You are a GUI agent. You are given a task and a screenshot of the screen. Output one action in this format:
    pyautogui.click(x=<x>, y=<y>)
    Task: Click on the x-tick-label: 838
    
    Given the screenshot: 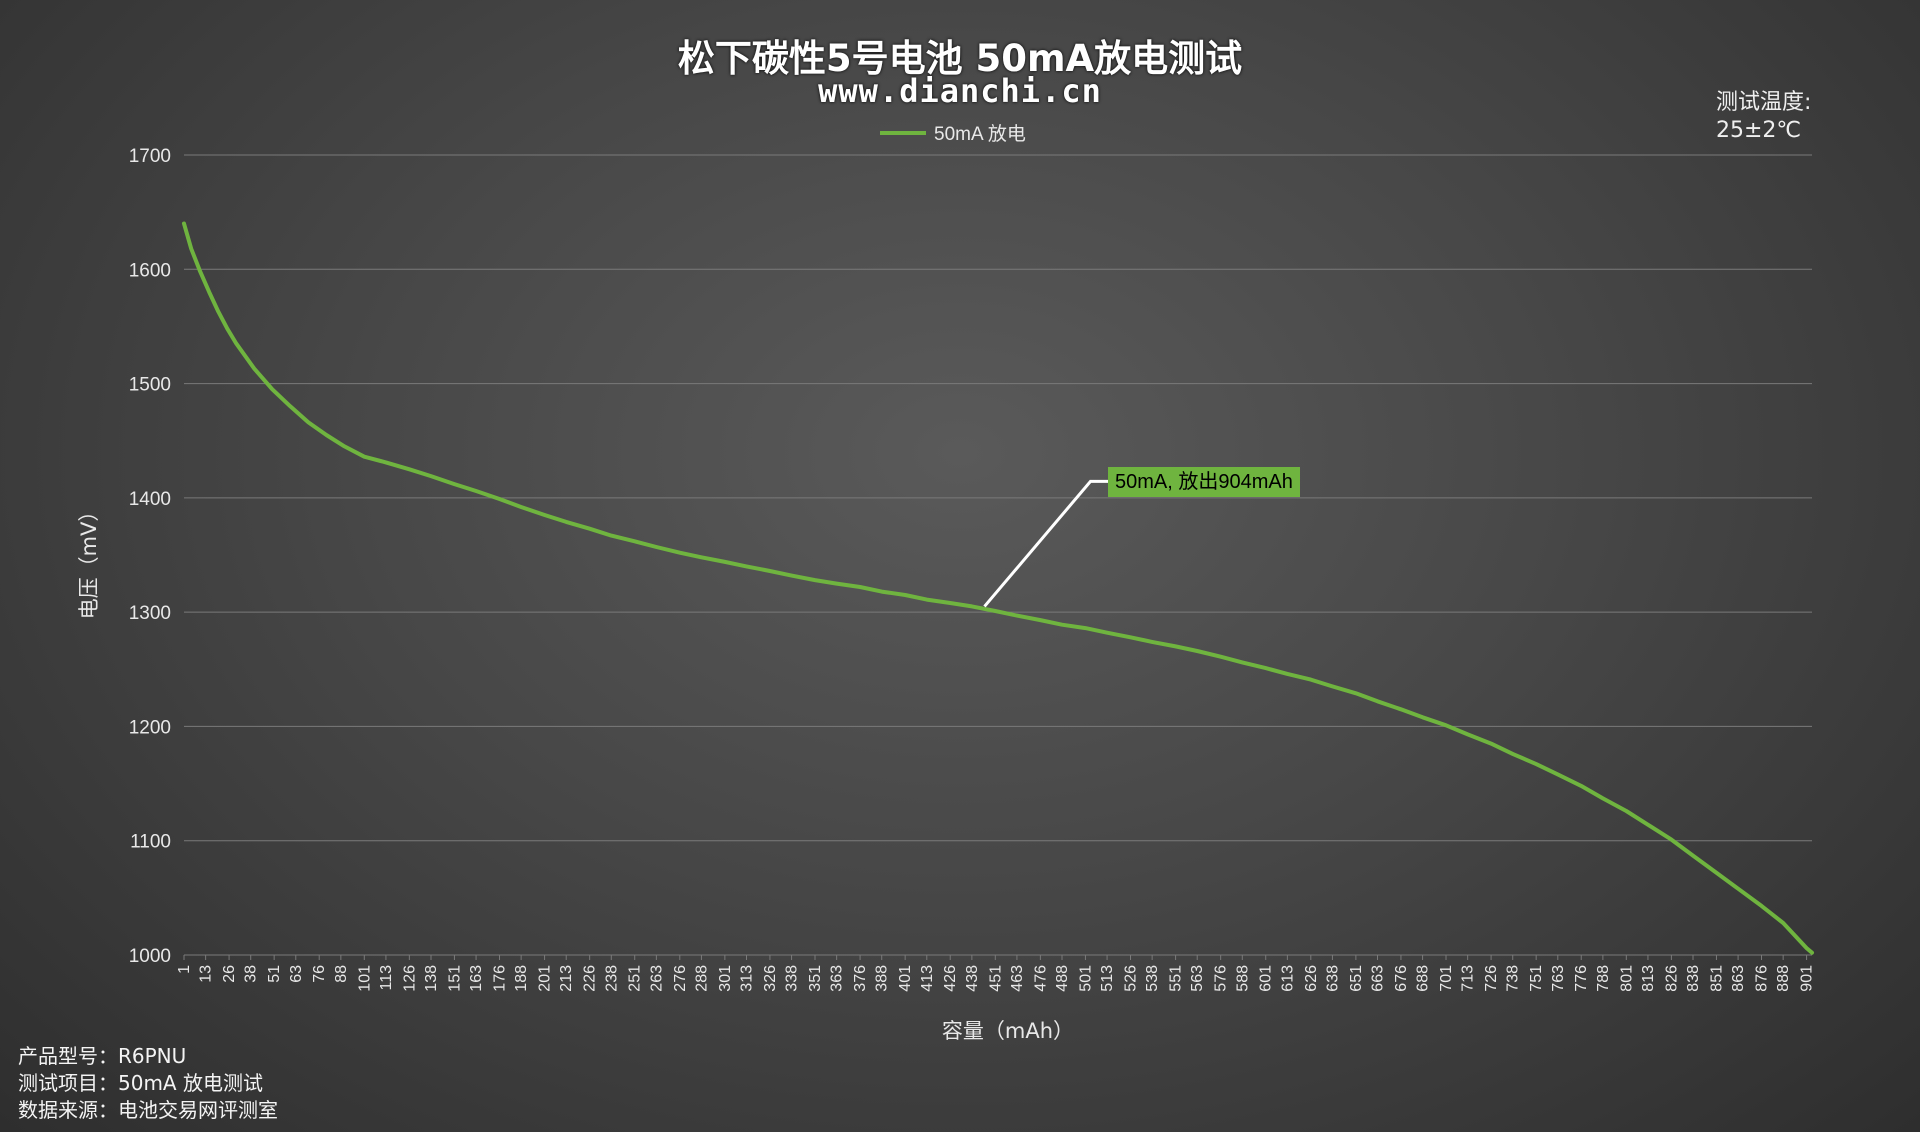 What is the action you would take?
    pyautogui.click(x=1693, y=978)
    